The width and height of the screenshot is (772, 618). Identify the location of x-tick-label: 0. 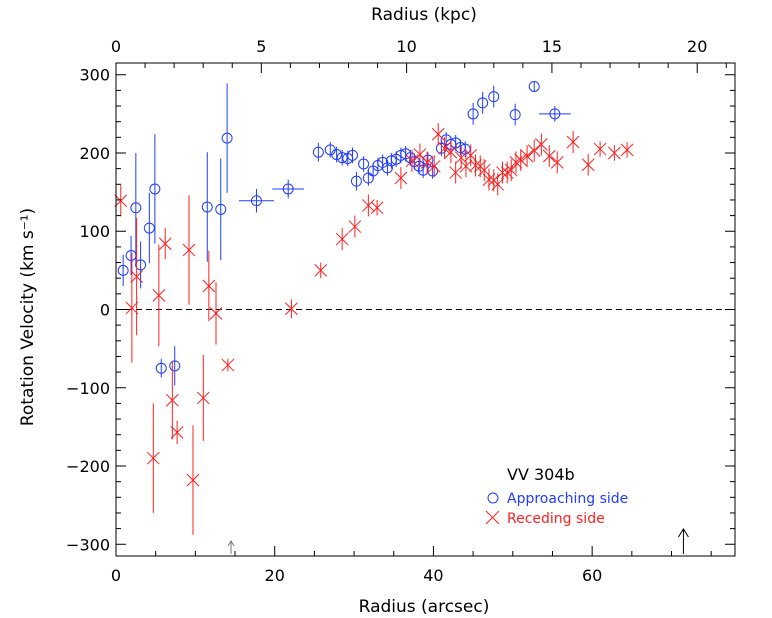
(116, 575).